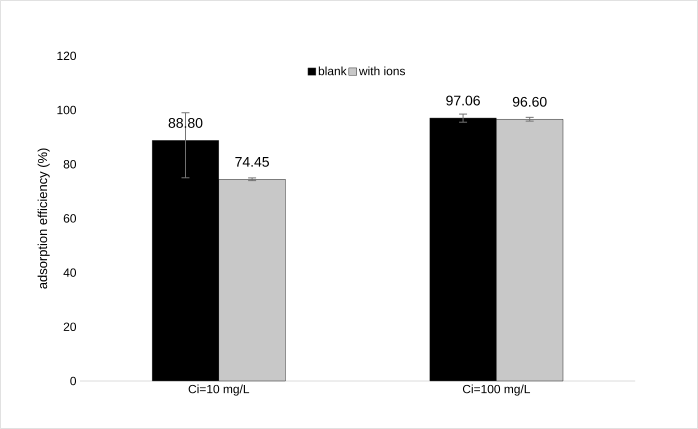  What do you see at coordinates (70, 164) in the screenshot?
I see `y-tick-label: 80` at bounding box center [70, 164].